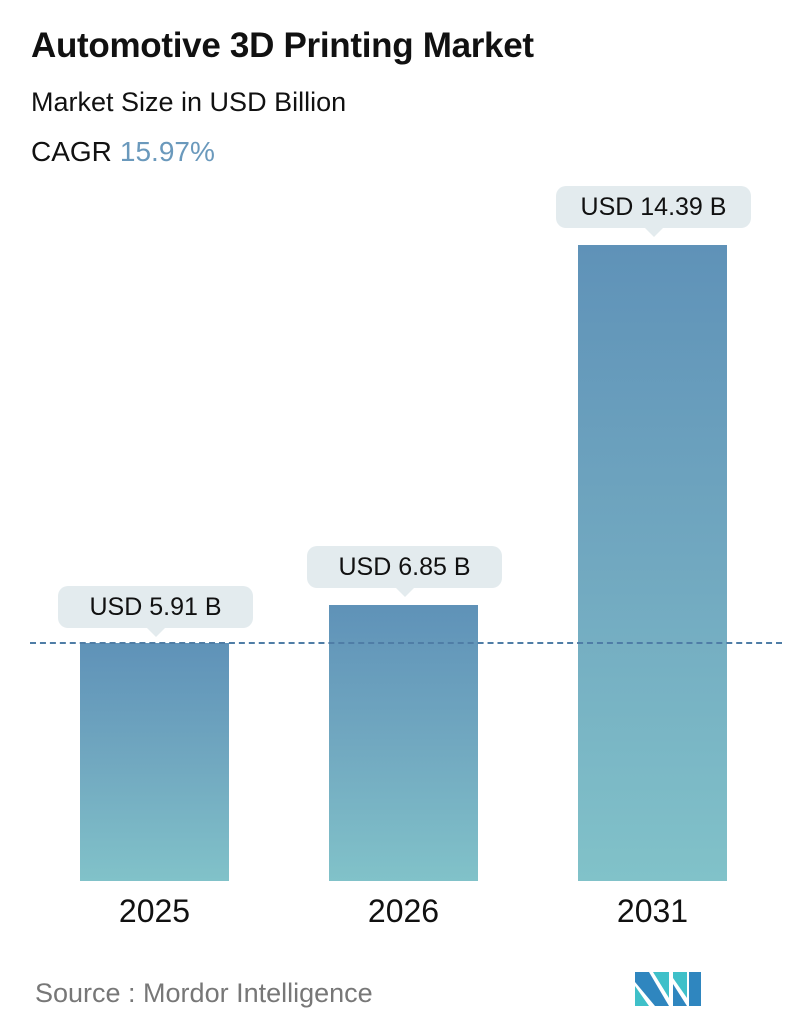 This screenshot has width=796, height=1034. I want to click on data-label-2031: USD 14.39 B, so click(653, 211).